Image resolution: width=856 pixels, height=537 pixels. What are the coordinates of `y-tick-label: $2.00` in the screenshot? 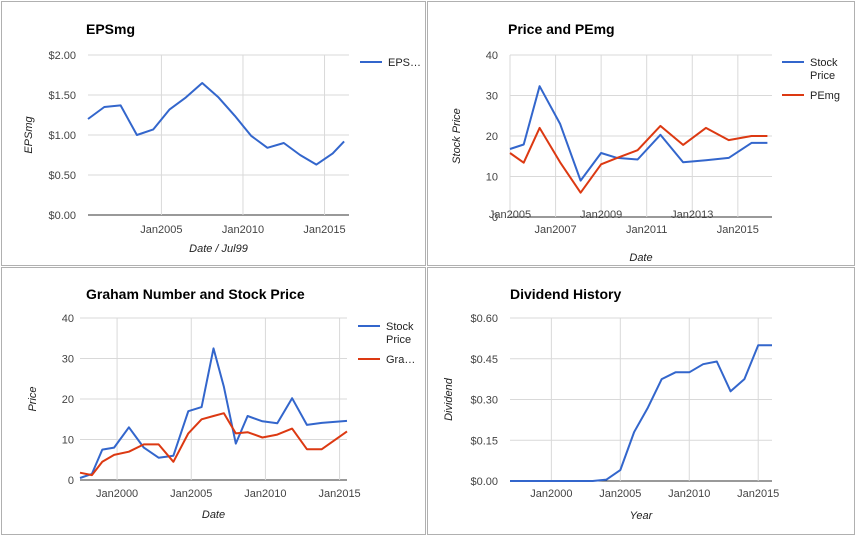 It's located at (62, 56).